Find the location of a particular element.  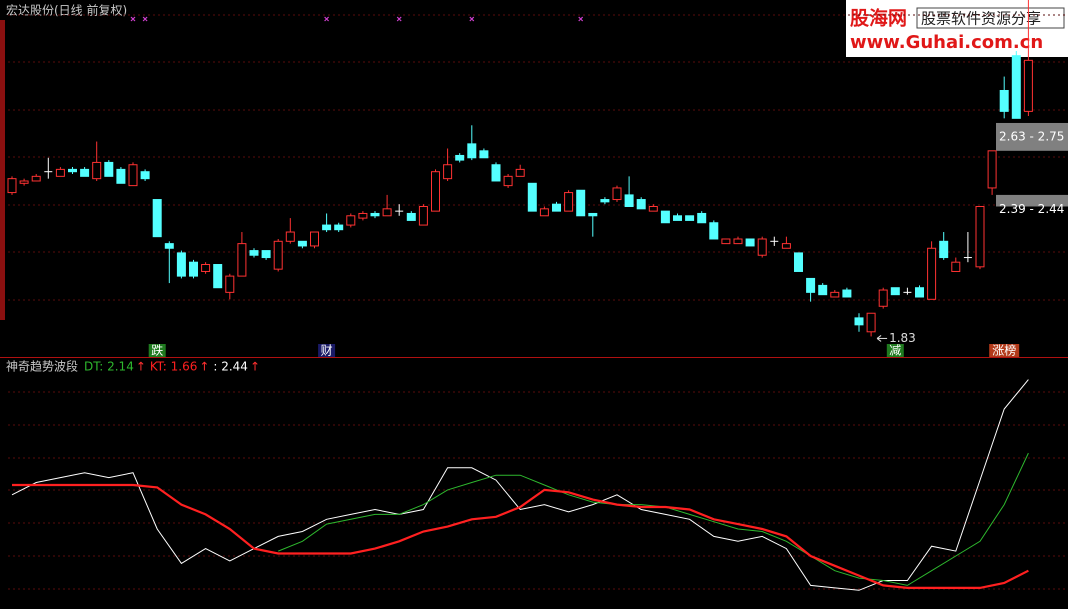

indicator-readout: DT: 2.14 ↑ KT: 1.66 ↑: 2.44 ↑ is located at coordinates (172, 367).